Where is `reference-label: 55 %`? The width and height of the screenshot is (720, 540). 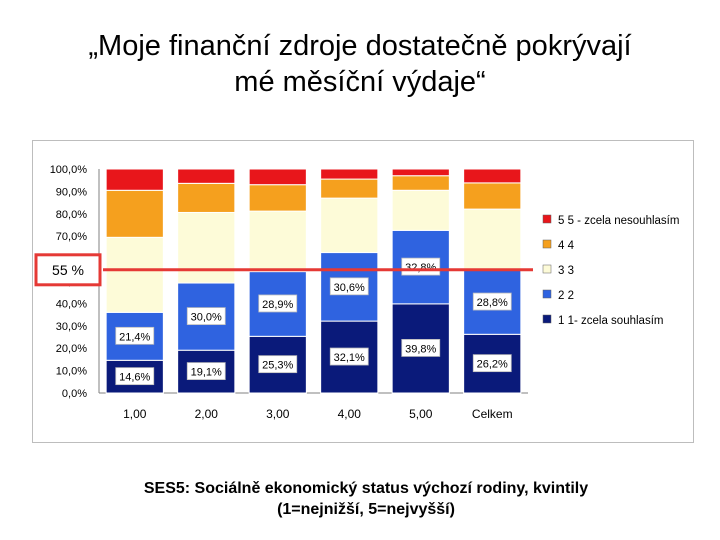
reference-label: 55 % is located at coordinates (68, 270).